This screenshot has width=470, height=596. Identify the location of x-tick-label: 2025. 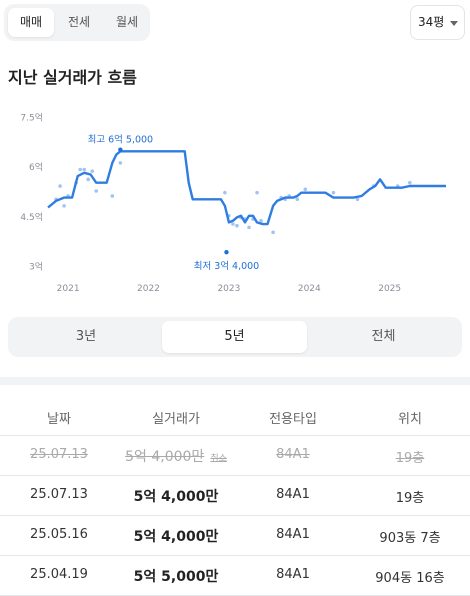
(389, 289).